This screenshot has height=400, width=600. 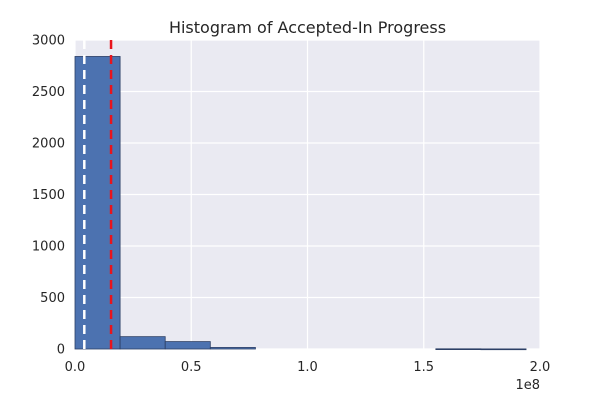 I want to click on y-axis-ticks: 0 500 1000 1500 2000 2500 3000, so click(x=48, y=196).